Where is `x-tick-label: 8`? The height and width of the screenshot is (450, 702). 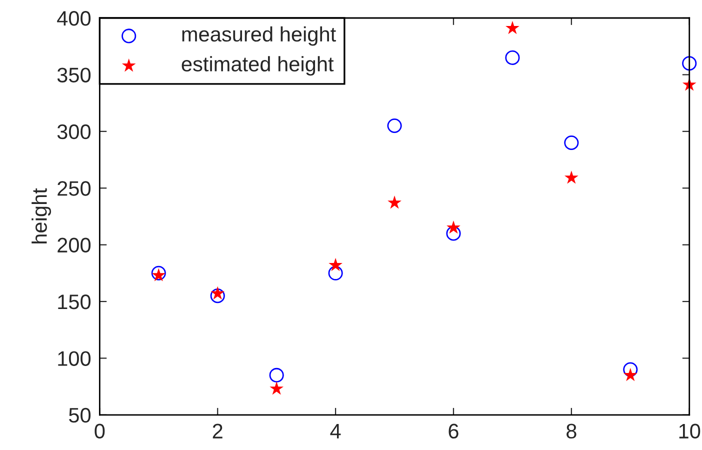
x-tick-label: 8 is located at coordinates (571, 431).